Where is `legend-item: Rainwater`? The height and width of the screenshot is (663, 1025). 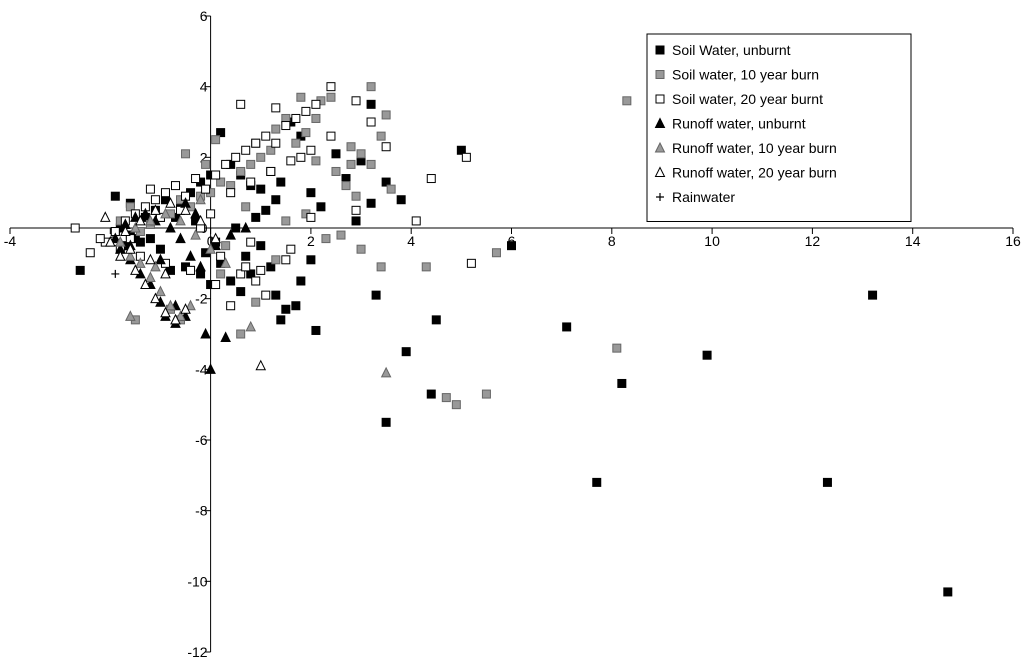 legend-item: Rainwater is located at coordinates (695, 197).